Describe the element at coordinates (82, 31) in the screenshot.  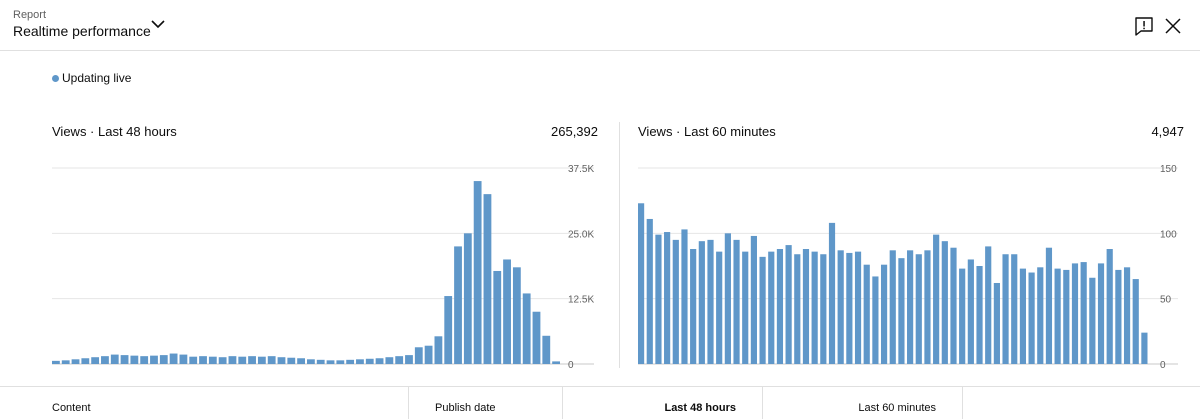
I see `report-selector-title: Realtime performance` at that location.